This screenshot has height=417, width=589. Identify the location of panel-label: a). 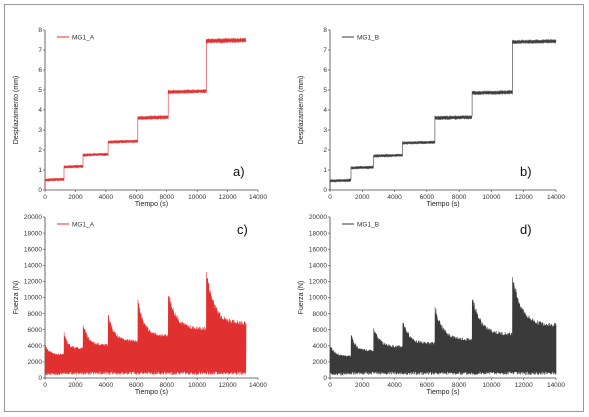
(239, 171).